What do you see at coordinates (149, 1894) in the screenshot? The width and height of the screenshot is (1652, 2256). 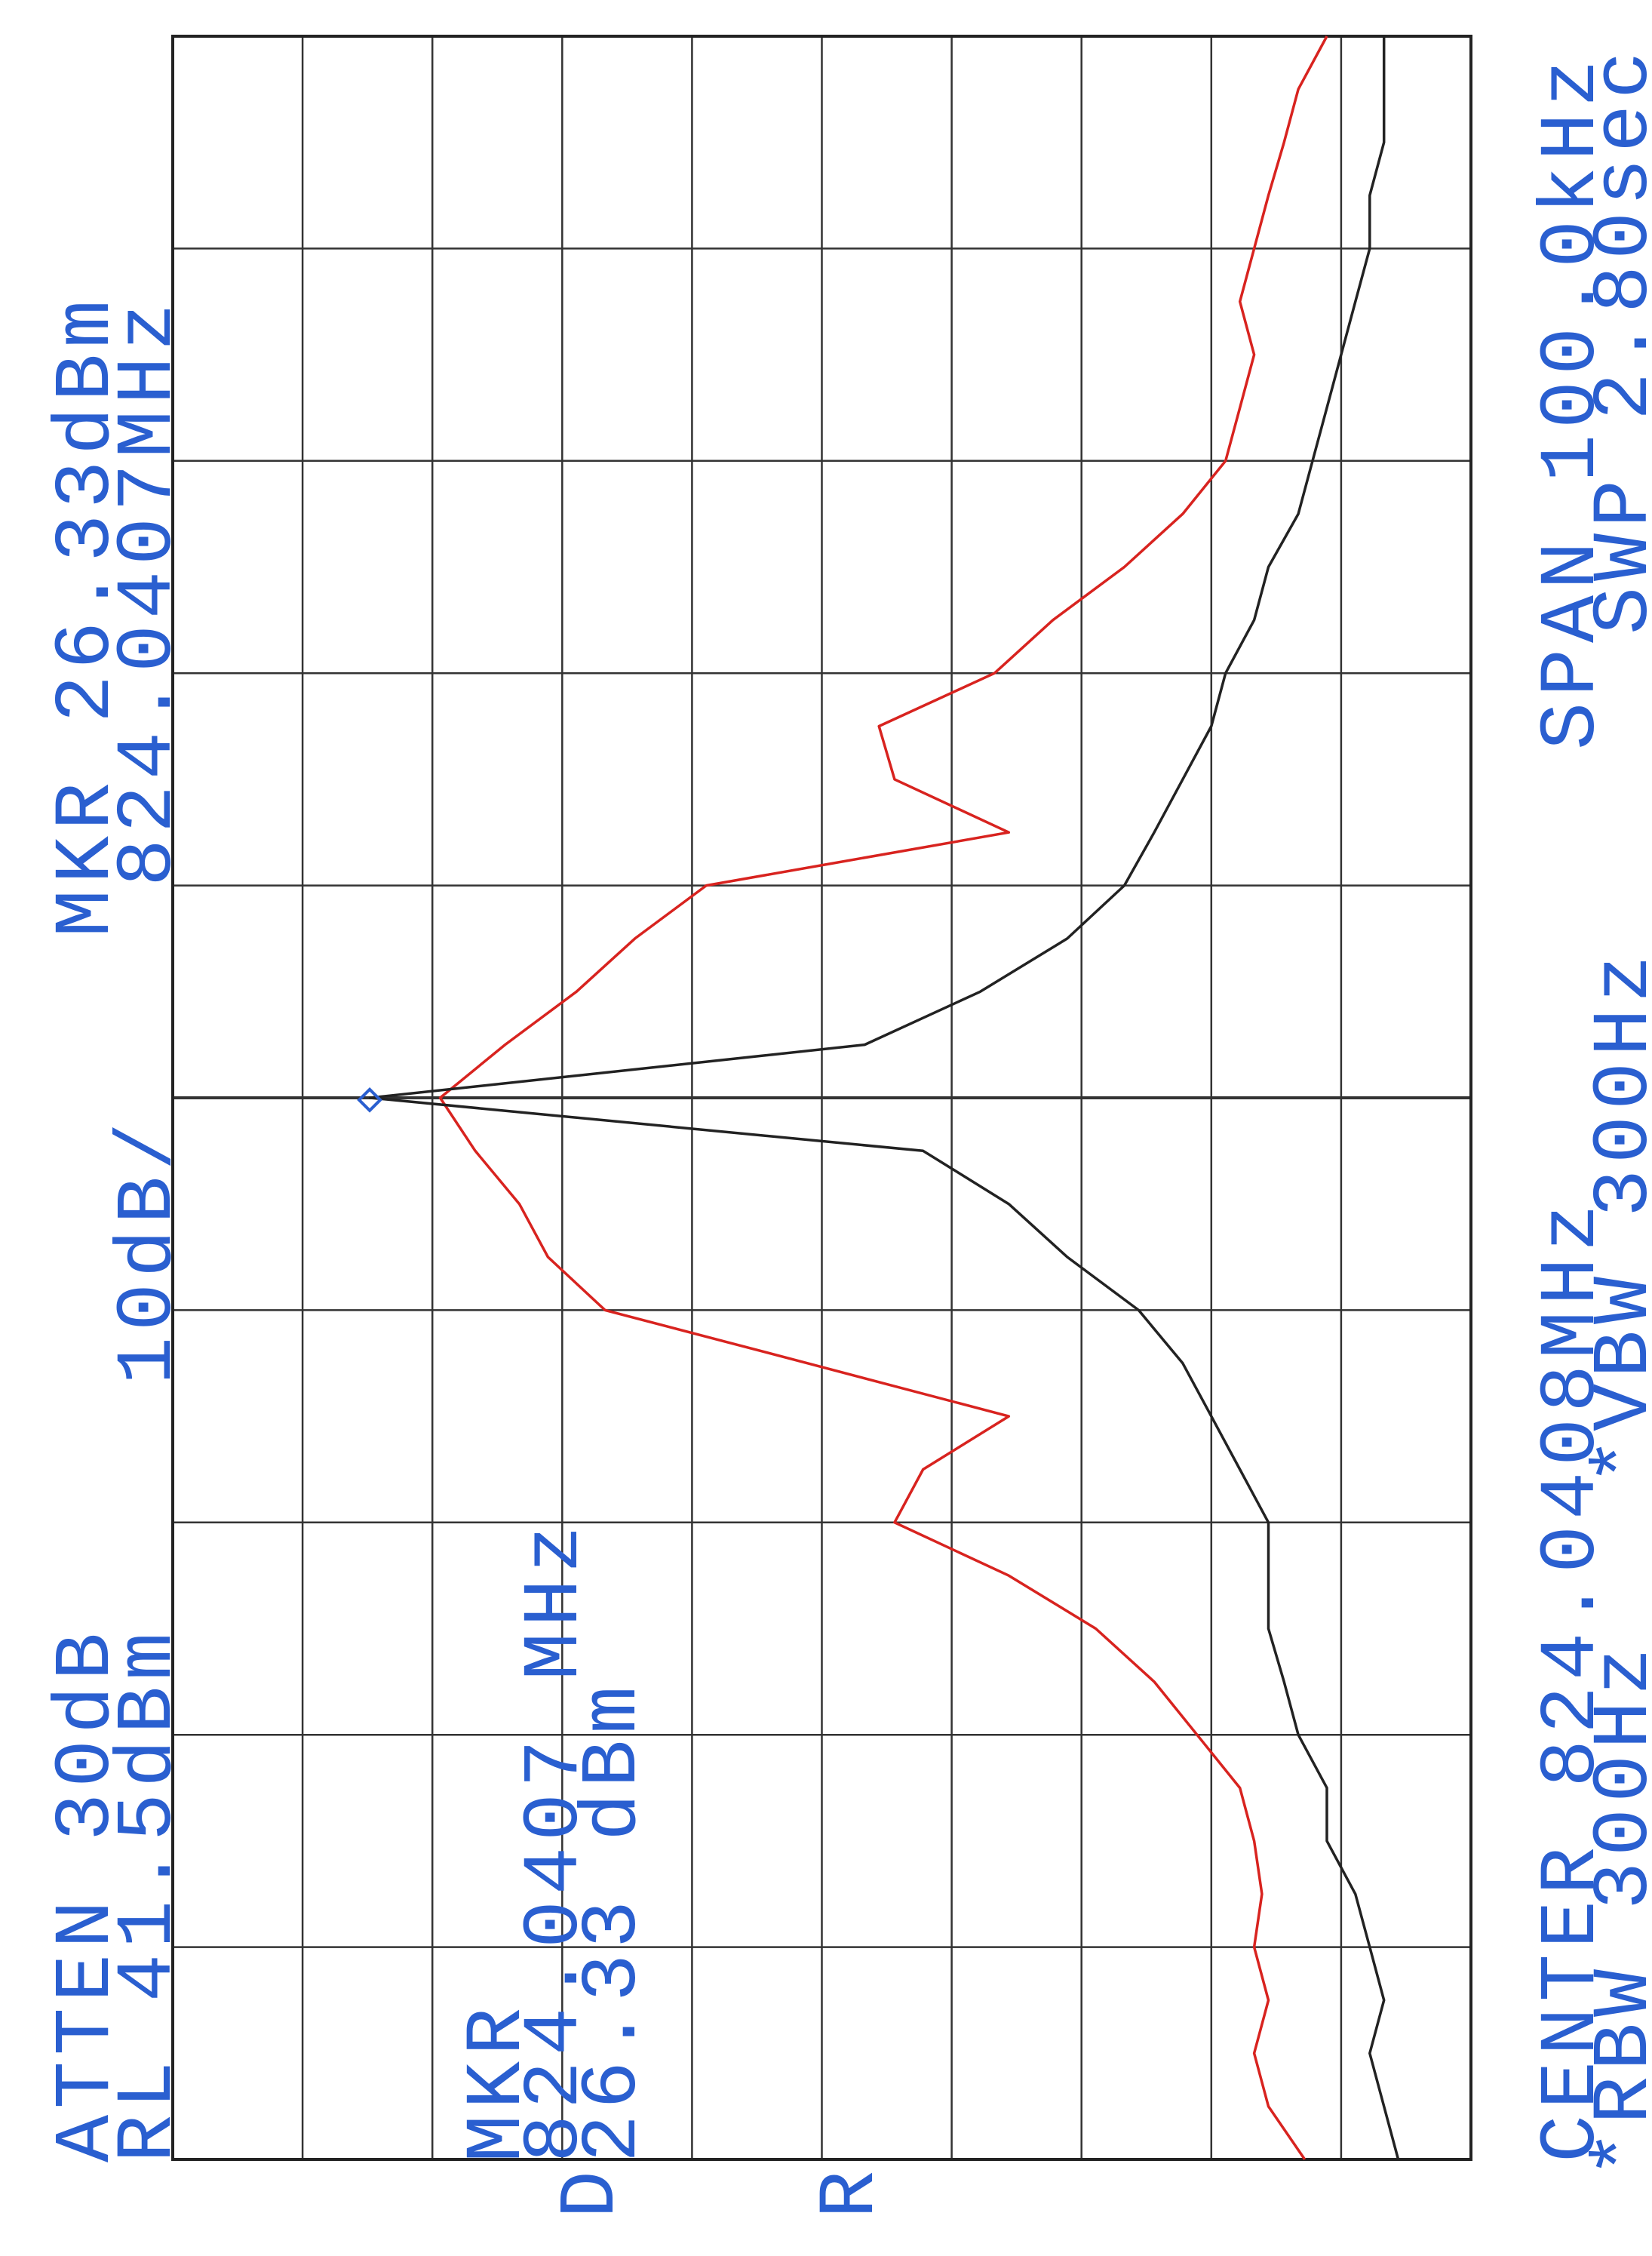 I see `annotation: RL 41.5dBm` at bounding box center [149, 1894].